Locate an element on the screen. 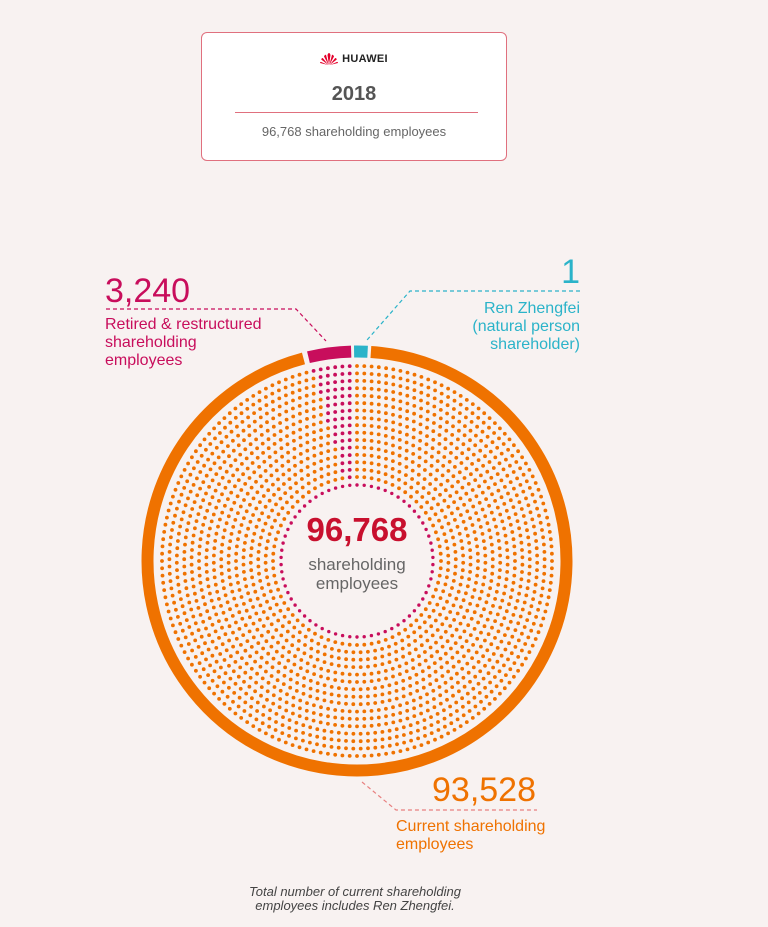  retired-leader-line is located at coordinates (216, 325).